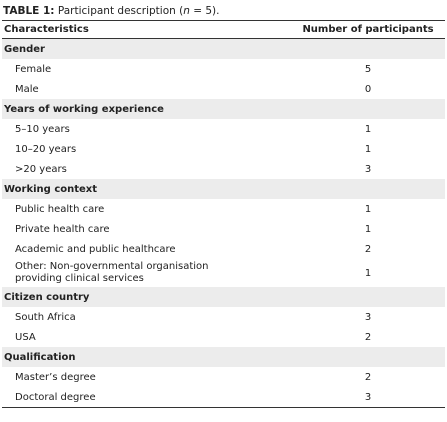 This screenshot has width=447, height=422. Describe the element at coordinates (223, 229) in the screenshot. I see `item-row: Private health care 1` at that location.